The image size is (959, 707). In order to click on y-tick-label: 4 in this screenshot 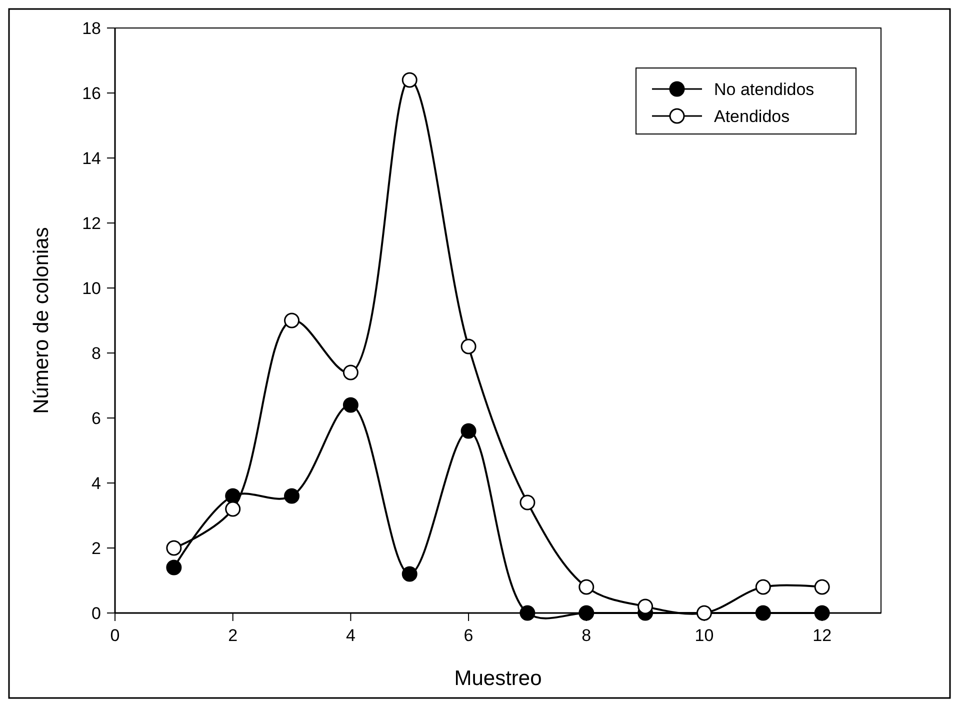, I will do `click(96, 483)`.